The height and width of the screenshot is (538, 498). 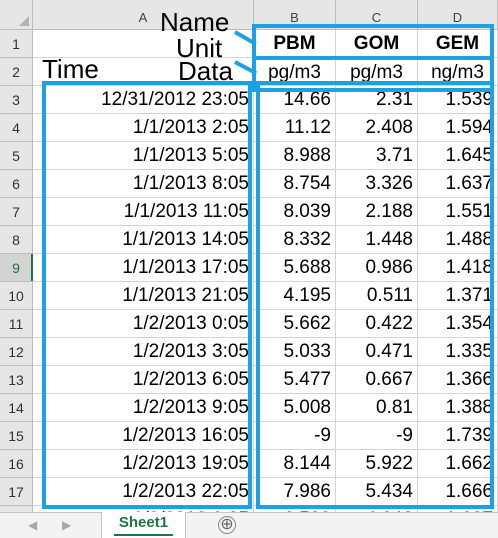 What do you see at coordinates (458, 184) in the screenshot?
I see `data-cell: 1.637` at bounding box center [458, 184].